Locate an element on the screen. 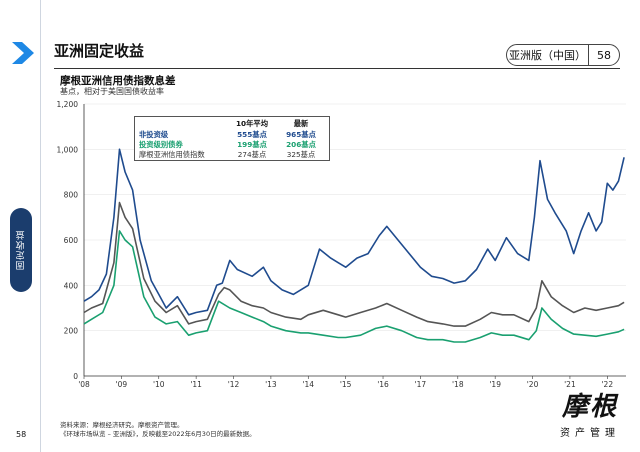 This screenshot has height=452, width=640. x-tick-label: '20 is located at coordinates (533, 384).